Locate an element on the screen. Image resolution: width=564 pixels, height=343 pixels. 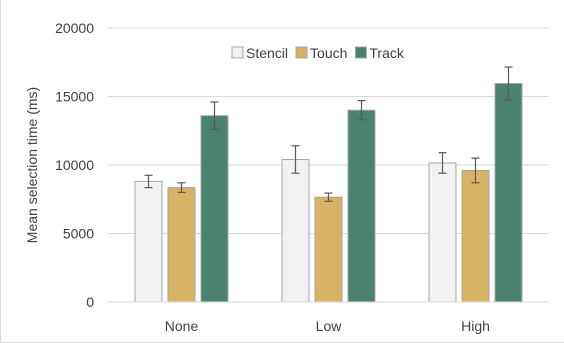
legend-label: Stencil is located at coordinates (267, 53).